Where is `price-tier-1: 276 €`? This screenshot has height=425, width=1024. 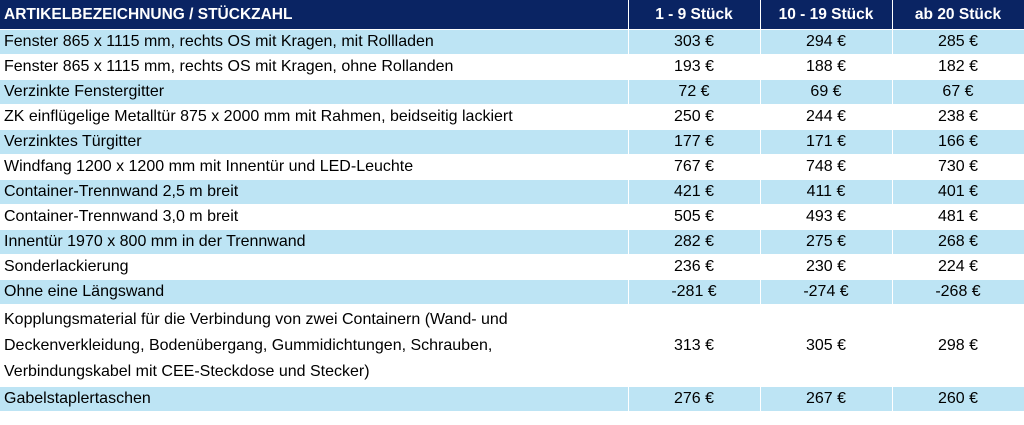 price-tier-1: 276 € is located at coordinates (694, 399).